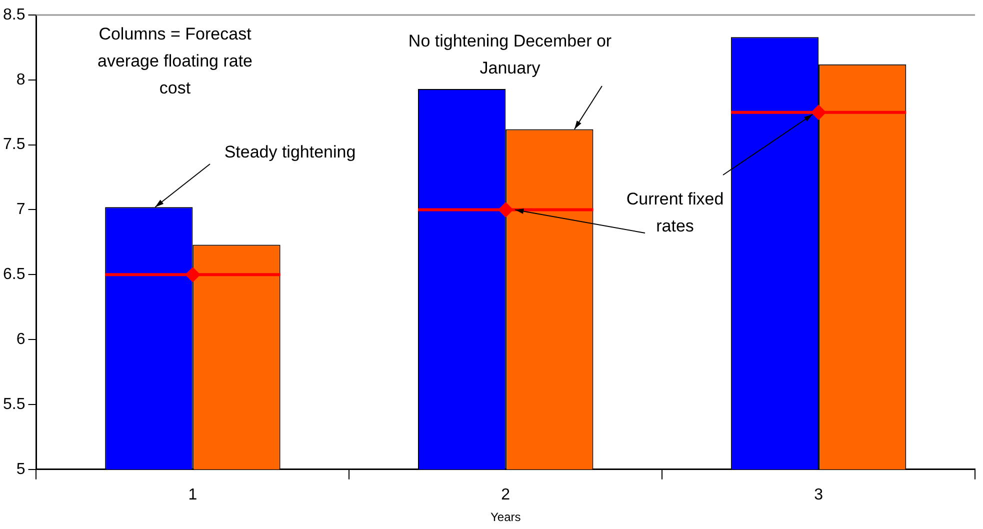 This screenshot has width=983, height=529. Describe the element at coordinates (14, 275) in the screenshot. I see `y-tick-label: 6.5` at that location.